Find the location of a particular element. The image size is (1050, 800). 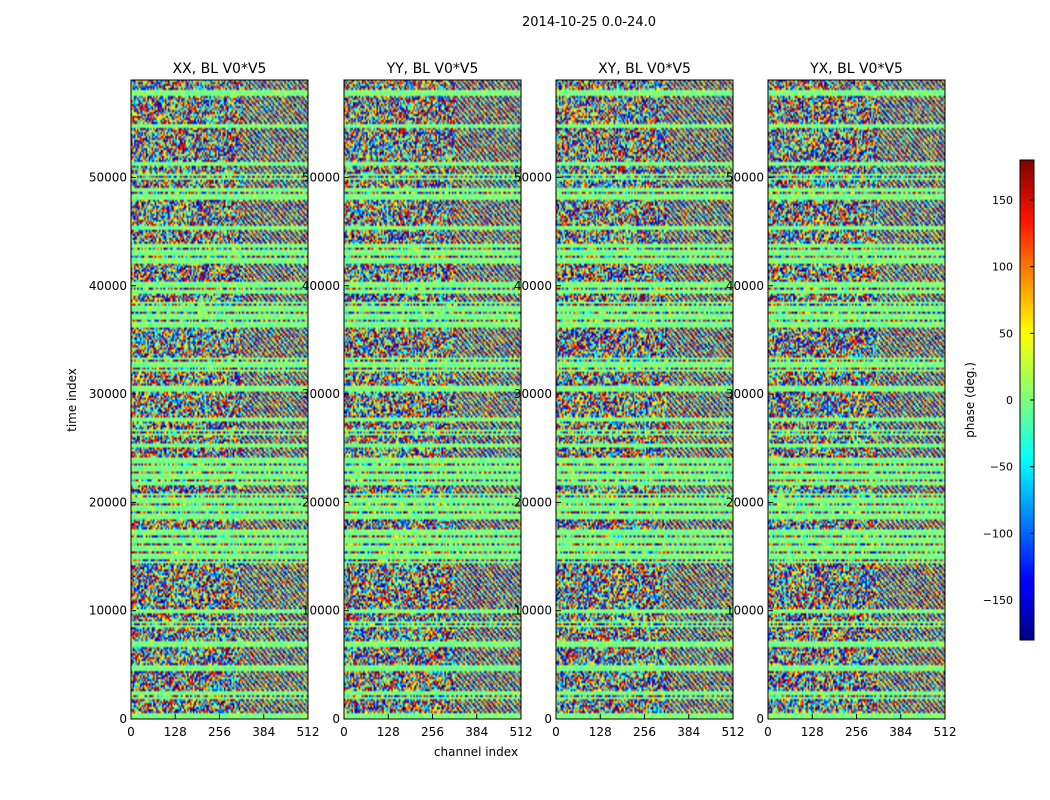

x-axis-label: channel index is located at coordinates (476, 752).